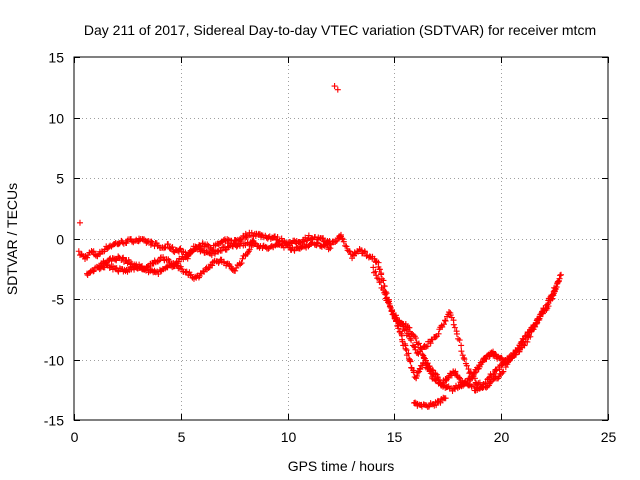 Image resolution: width=640 pixels, height=480 pixels. I want to click on x-tick-label: 5, so click(182, 437).